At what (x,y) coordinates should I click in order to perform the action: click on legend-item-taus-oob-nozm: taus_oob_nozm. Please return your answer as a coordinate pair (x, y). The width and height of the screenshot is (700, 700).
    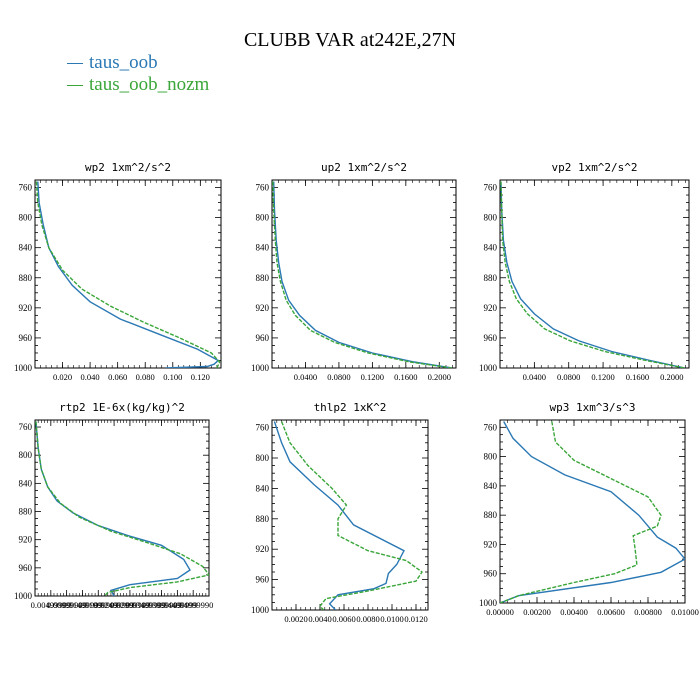
    Looking at the image, I should click on (138, 85).